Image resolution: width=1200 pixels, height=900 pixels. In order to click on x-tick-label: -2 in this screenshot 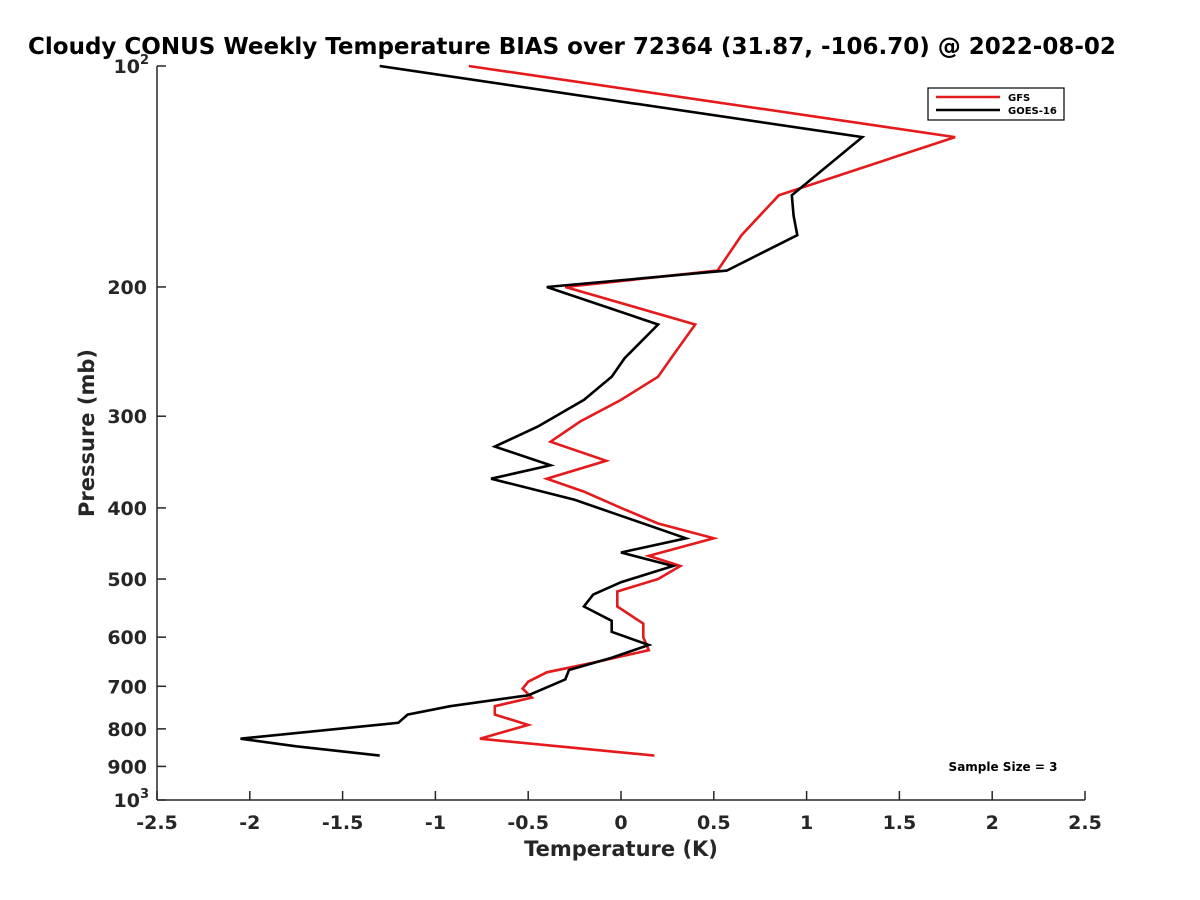, I will do `click(249, 823)`.